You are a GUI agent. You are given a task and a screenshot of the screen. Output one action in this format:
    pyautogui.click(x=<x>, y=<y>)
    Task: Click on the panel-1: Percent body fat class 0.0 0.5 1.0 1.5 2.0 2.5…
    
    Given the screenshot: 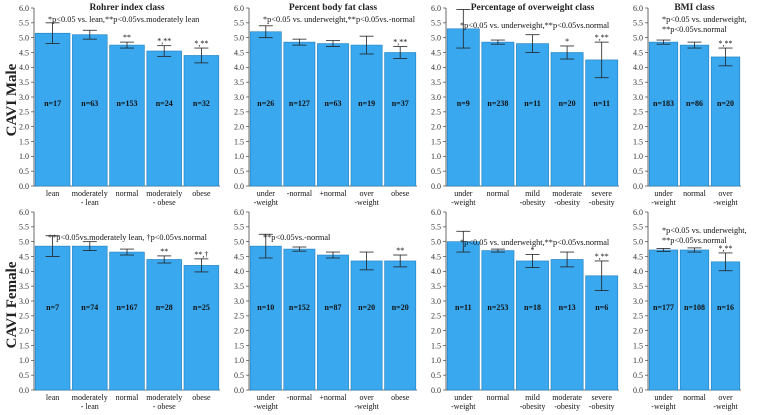 What is the action you would take?
    pyautogui.click(x=325, y=105)
    